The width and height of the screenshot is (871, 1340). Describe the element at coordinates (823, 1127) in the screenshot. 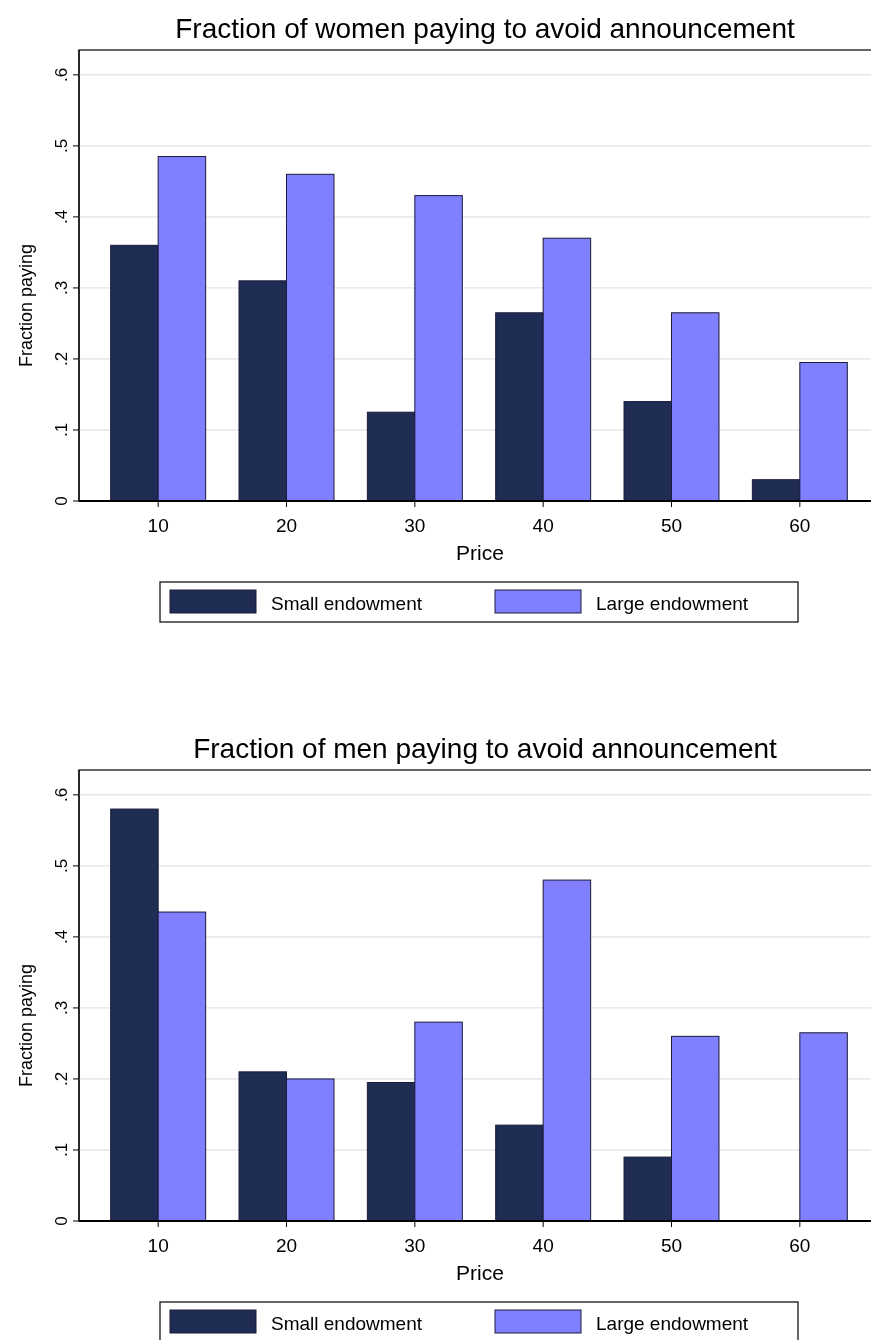

I see `bar` at that location.